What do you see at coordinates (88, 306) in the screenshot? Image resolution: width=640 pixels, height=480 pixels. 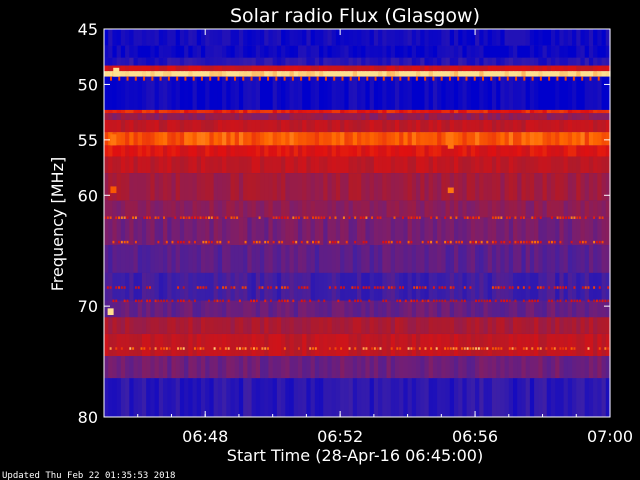 I see `y-tick-label: 70` at bounding box center [88, 306].